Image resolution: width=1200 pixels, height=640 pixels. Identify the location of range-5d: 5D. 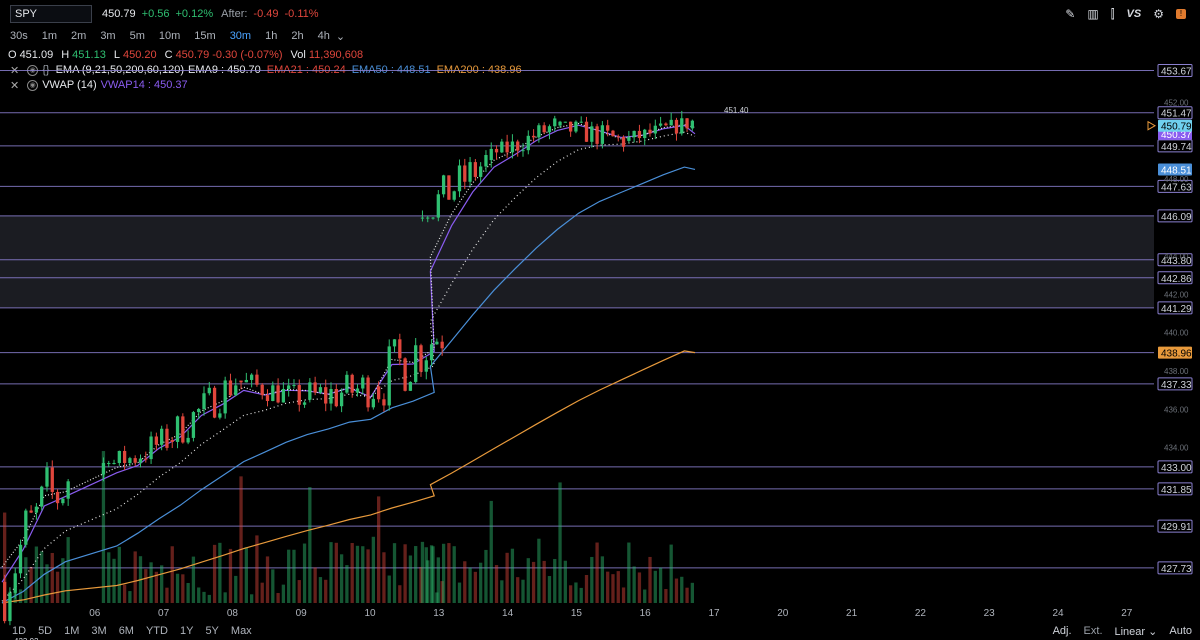
(45, 631).